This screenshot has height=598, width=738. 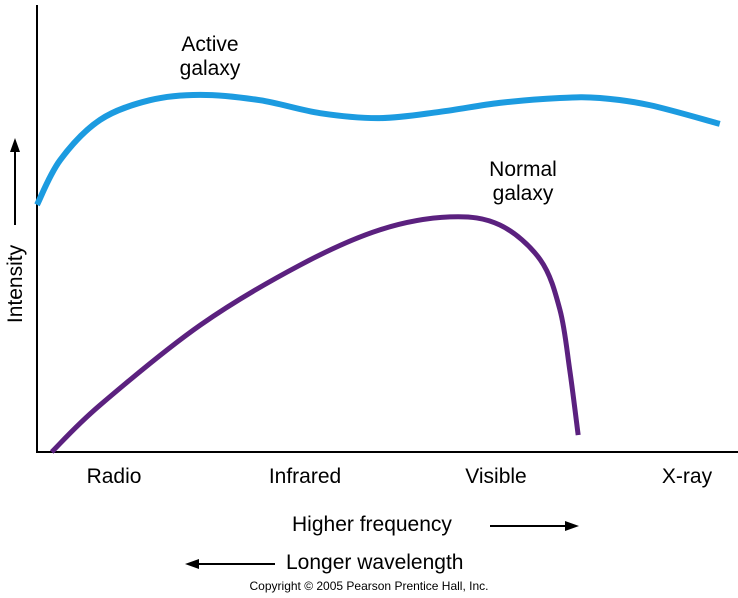 I want to click on category-label: Radio, so click(x=114, y=476).